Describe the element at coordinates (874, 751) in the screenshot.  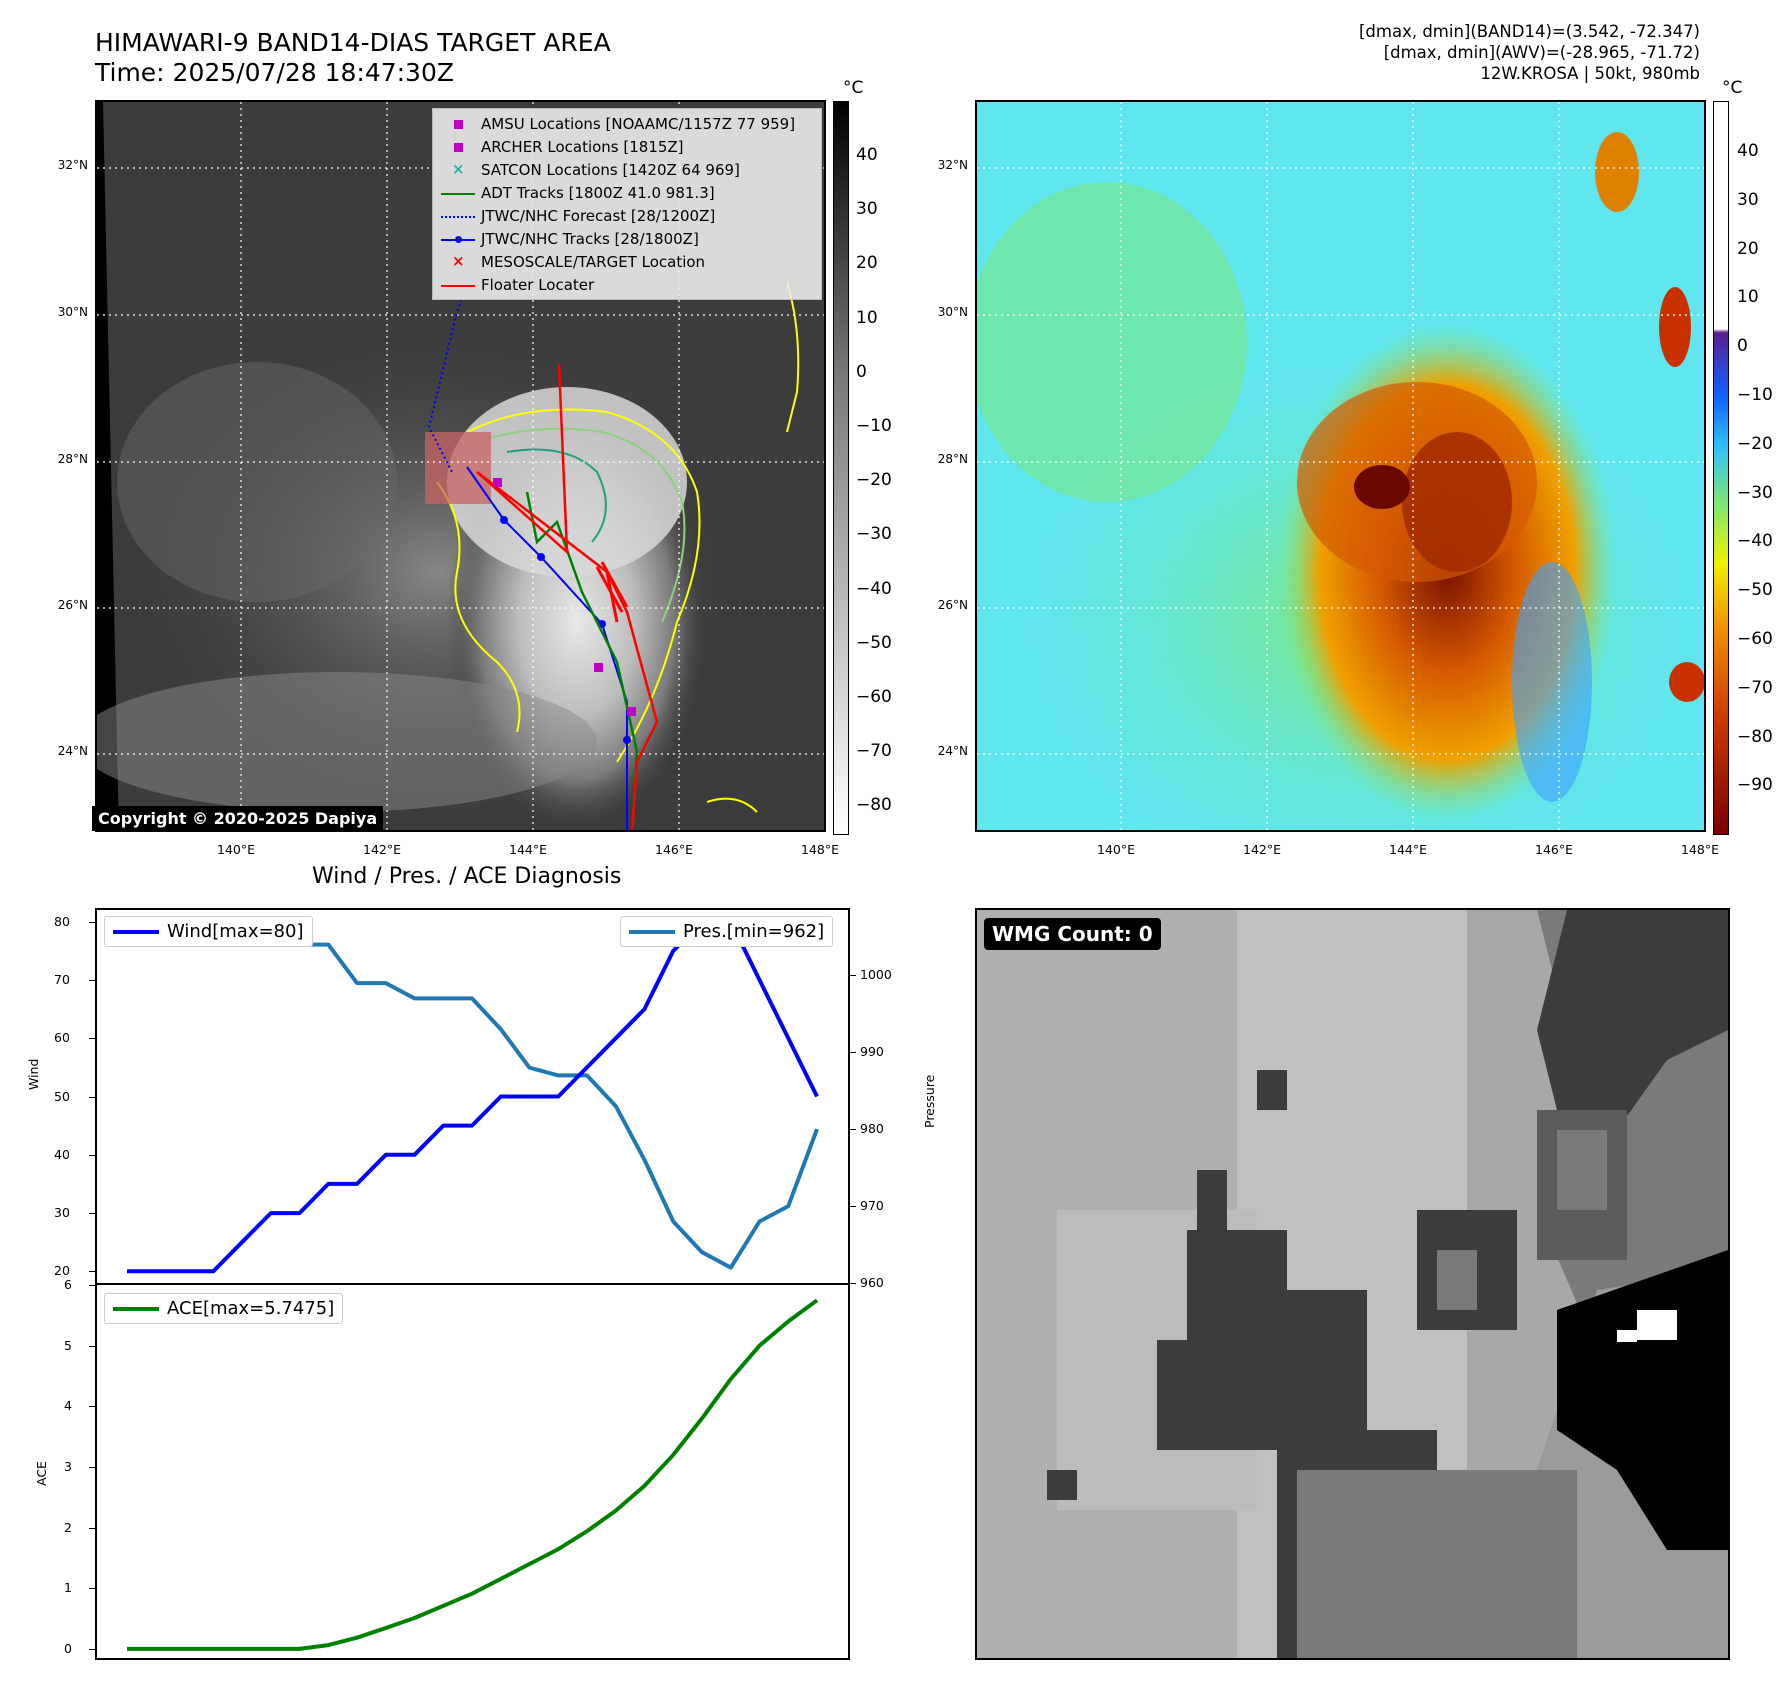
I see `colorbar-tick: −70` at that location.